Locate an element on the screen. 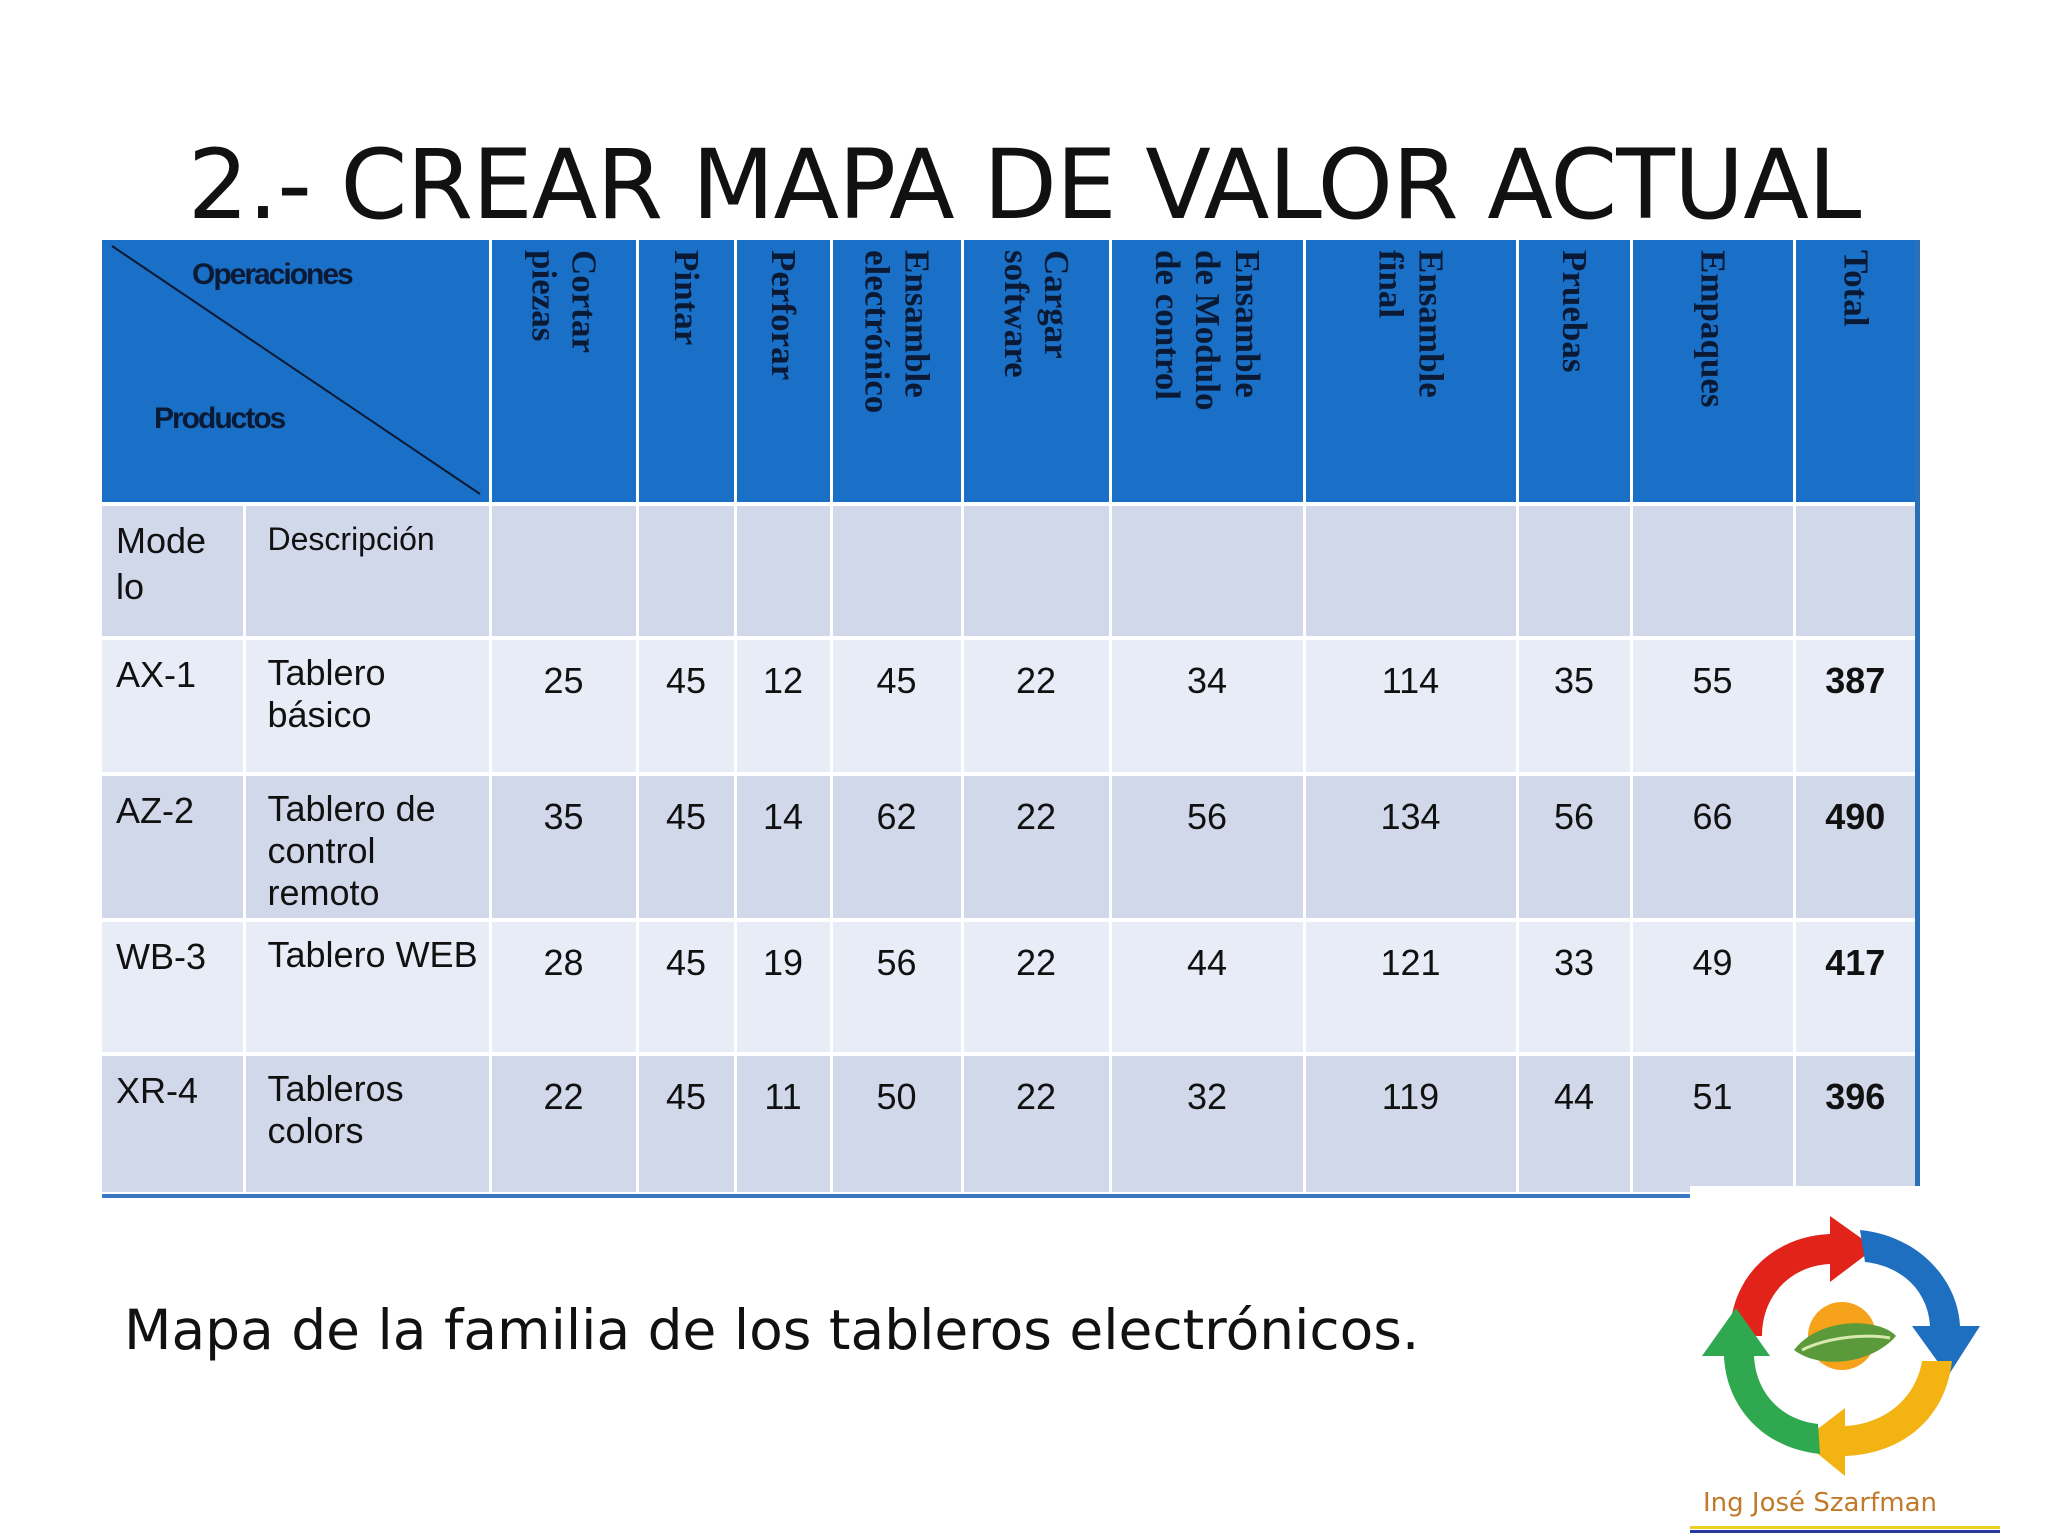  row-value: 14 is located at coordinates (784, 846).